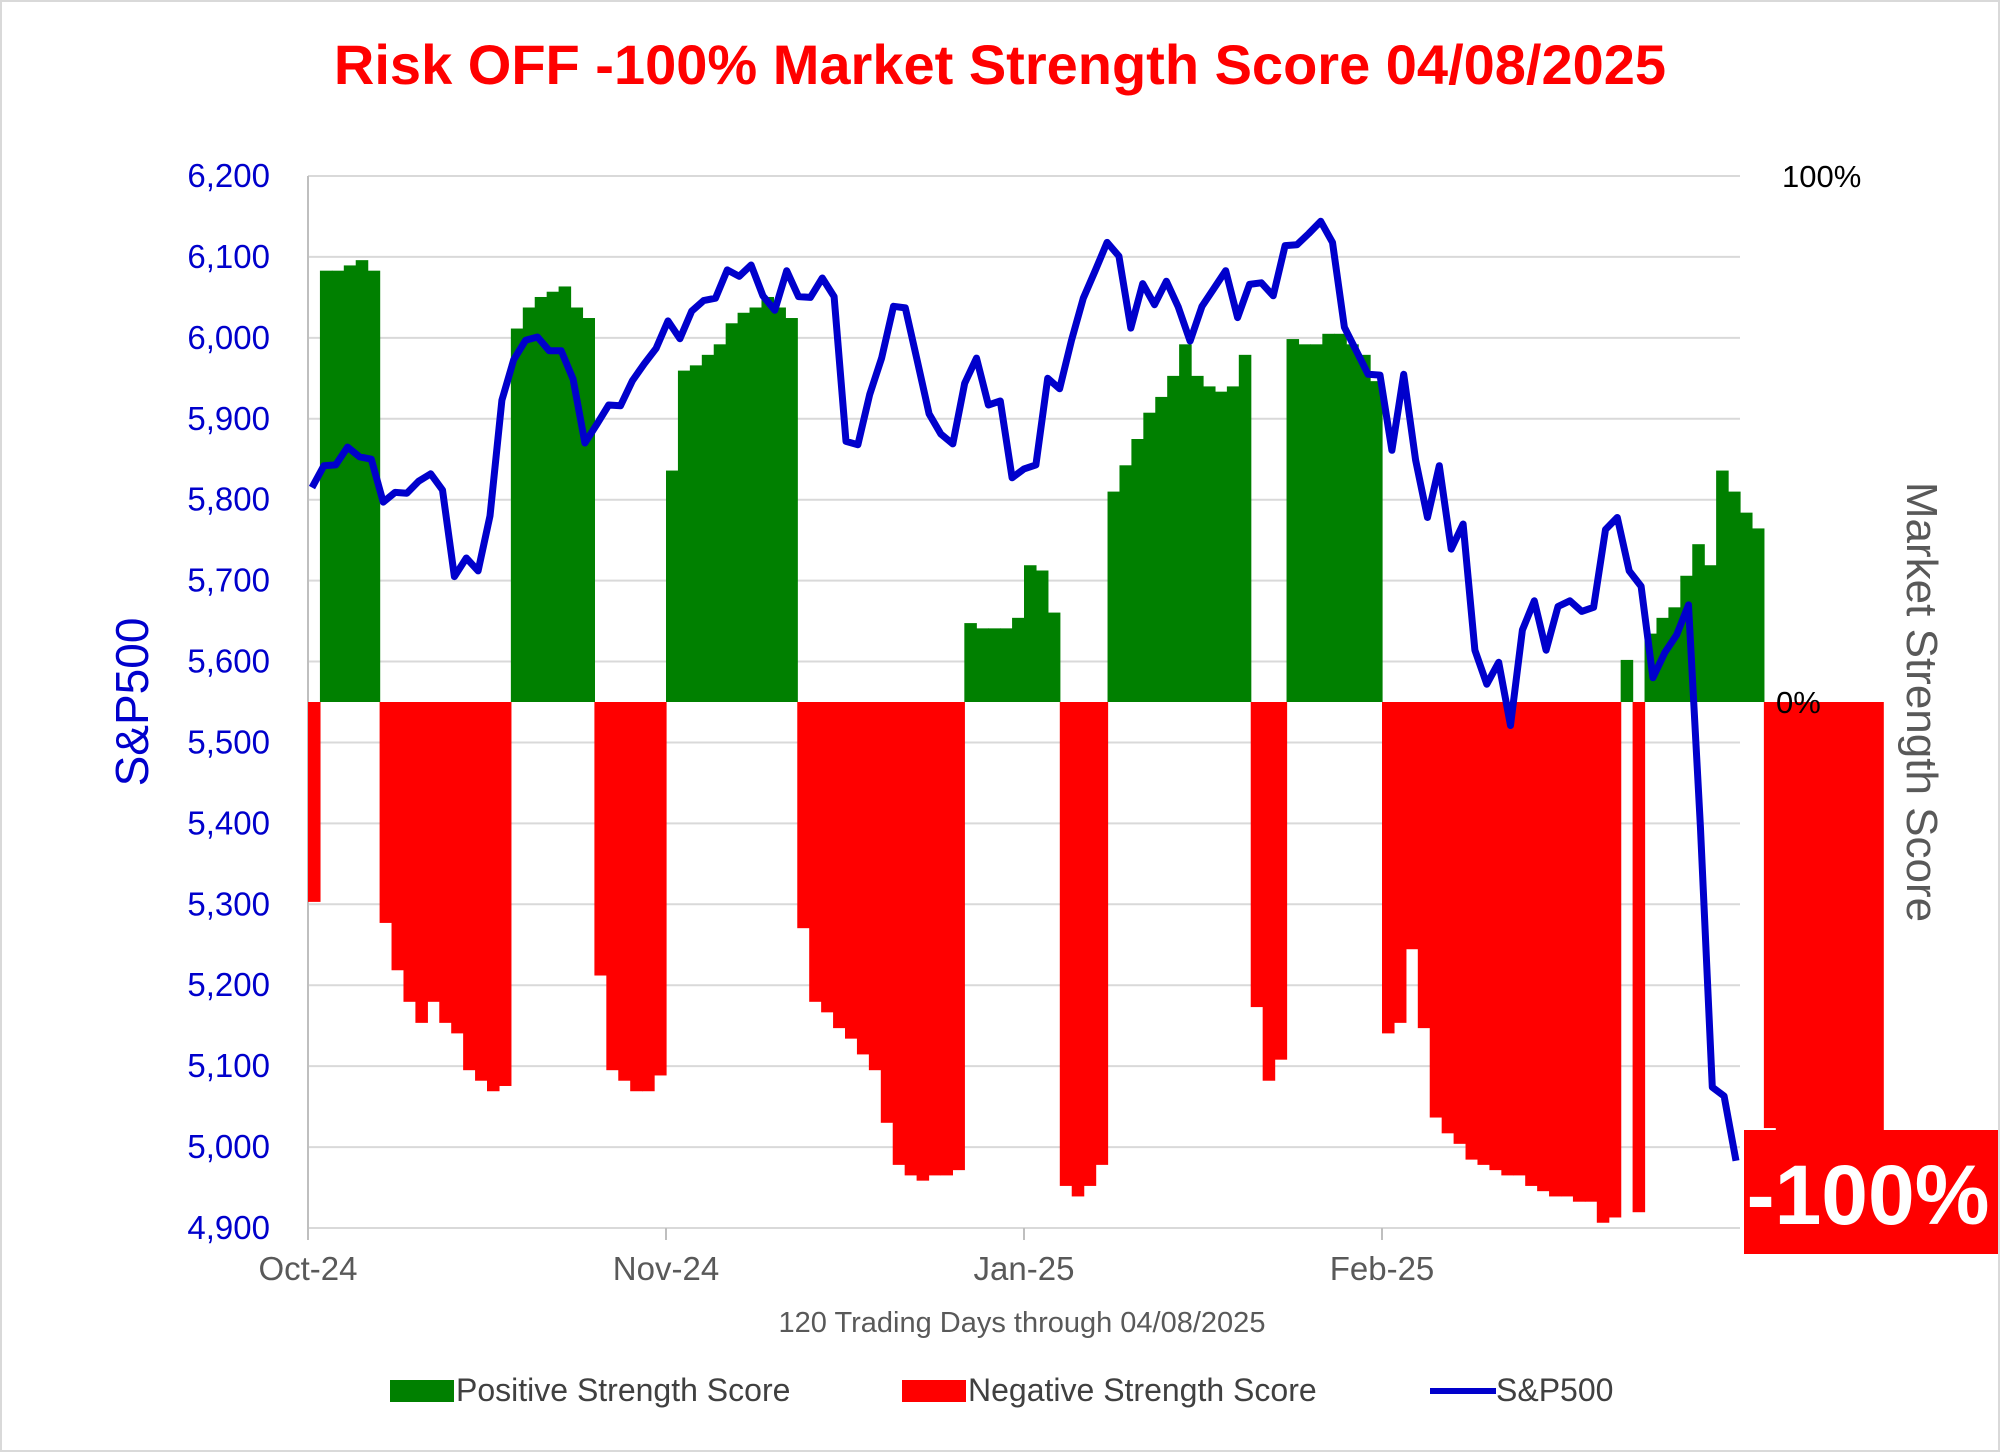  I want to click on x-tick-label: Nov-24, so click(666, 1268).